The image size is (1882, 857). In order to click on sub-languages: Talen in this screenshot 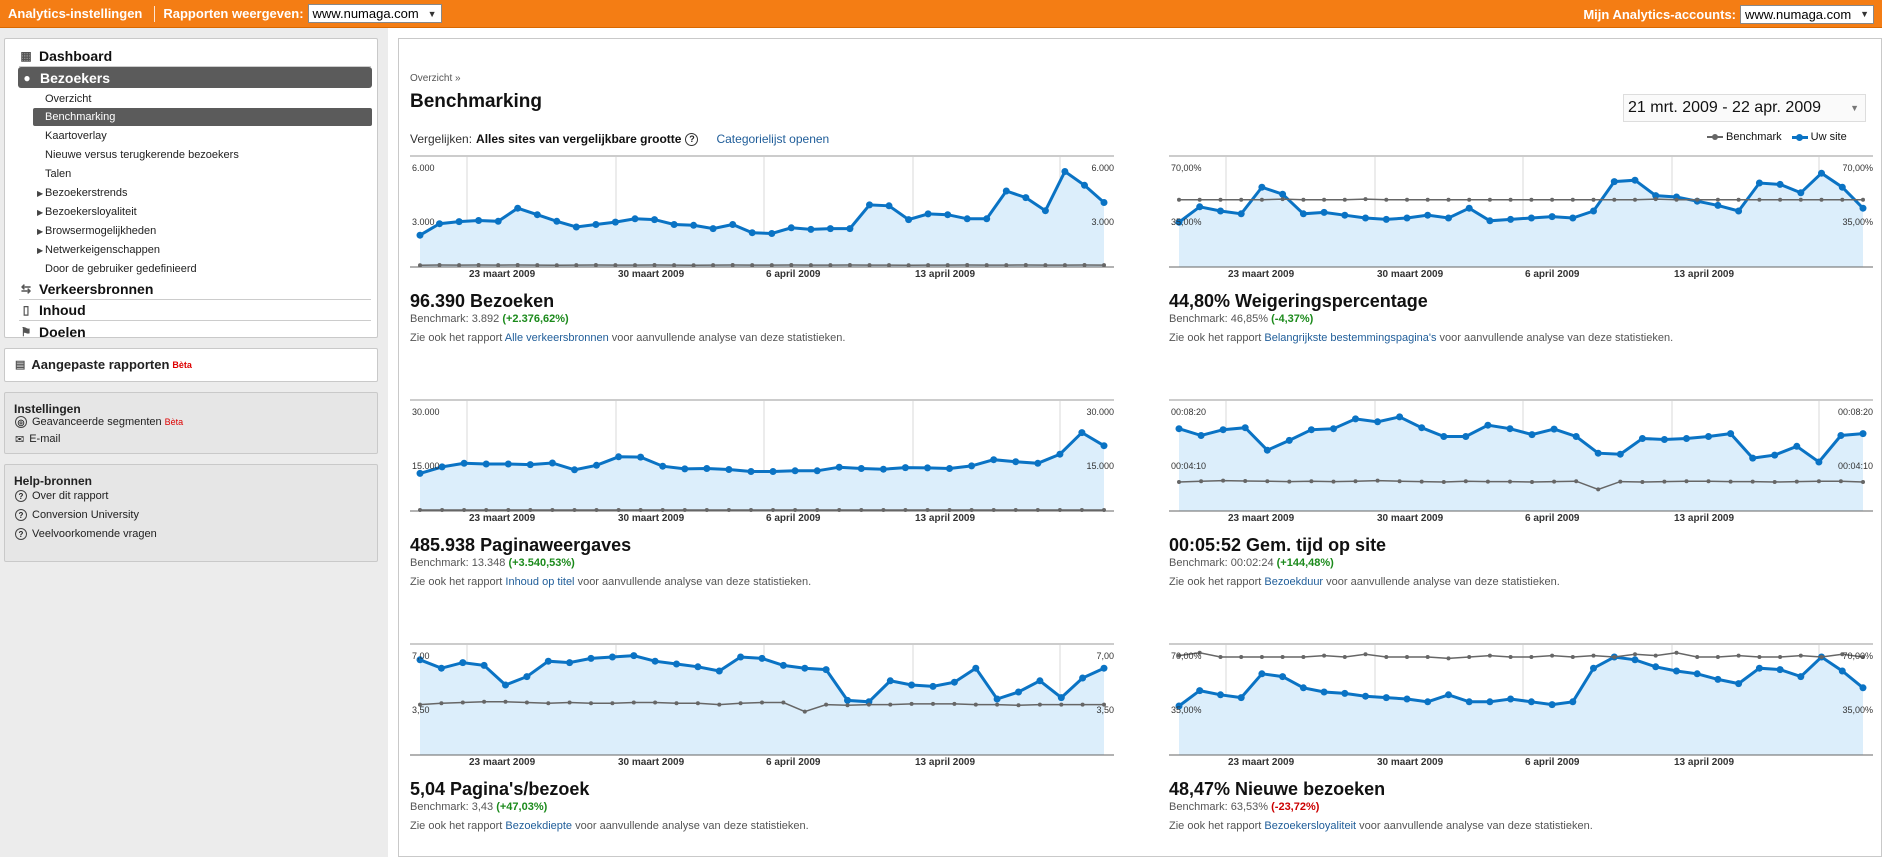, I will do `click(58, 174)`.